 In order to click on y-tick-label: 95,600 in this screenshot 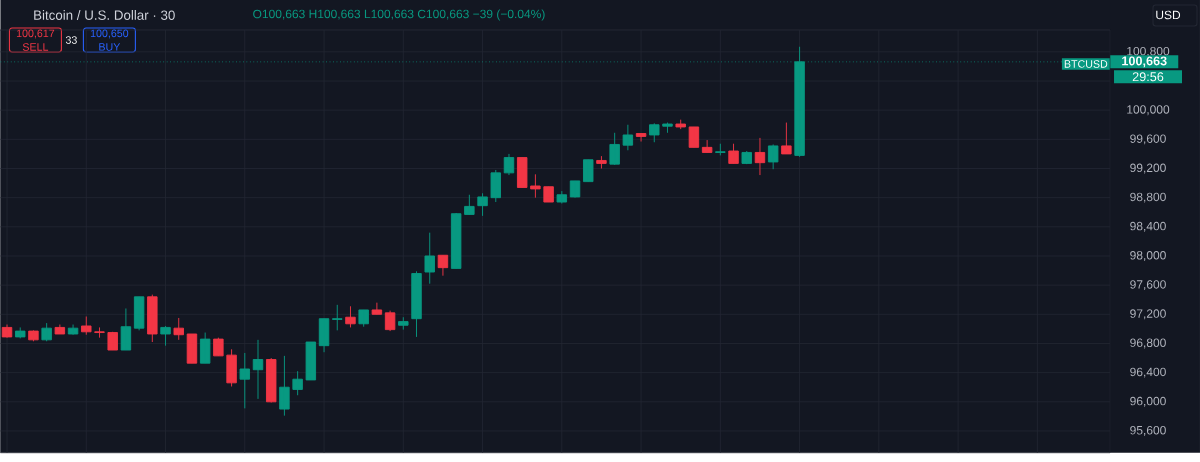, I will do `click(1148, 431)`.